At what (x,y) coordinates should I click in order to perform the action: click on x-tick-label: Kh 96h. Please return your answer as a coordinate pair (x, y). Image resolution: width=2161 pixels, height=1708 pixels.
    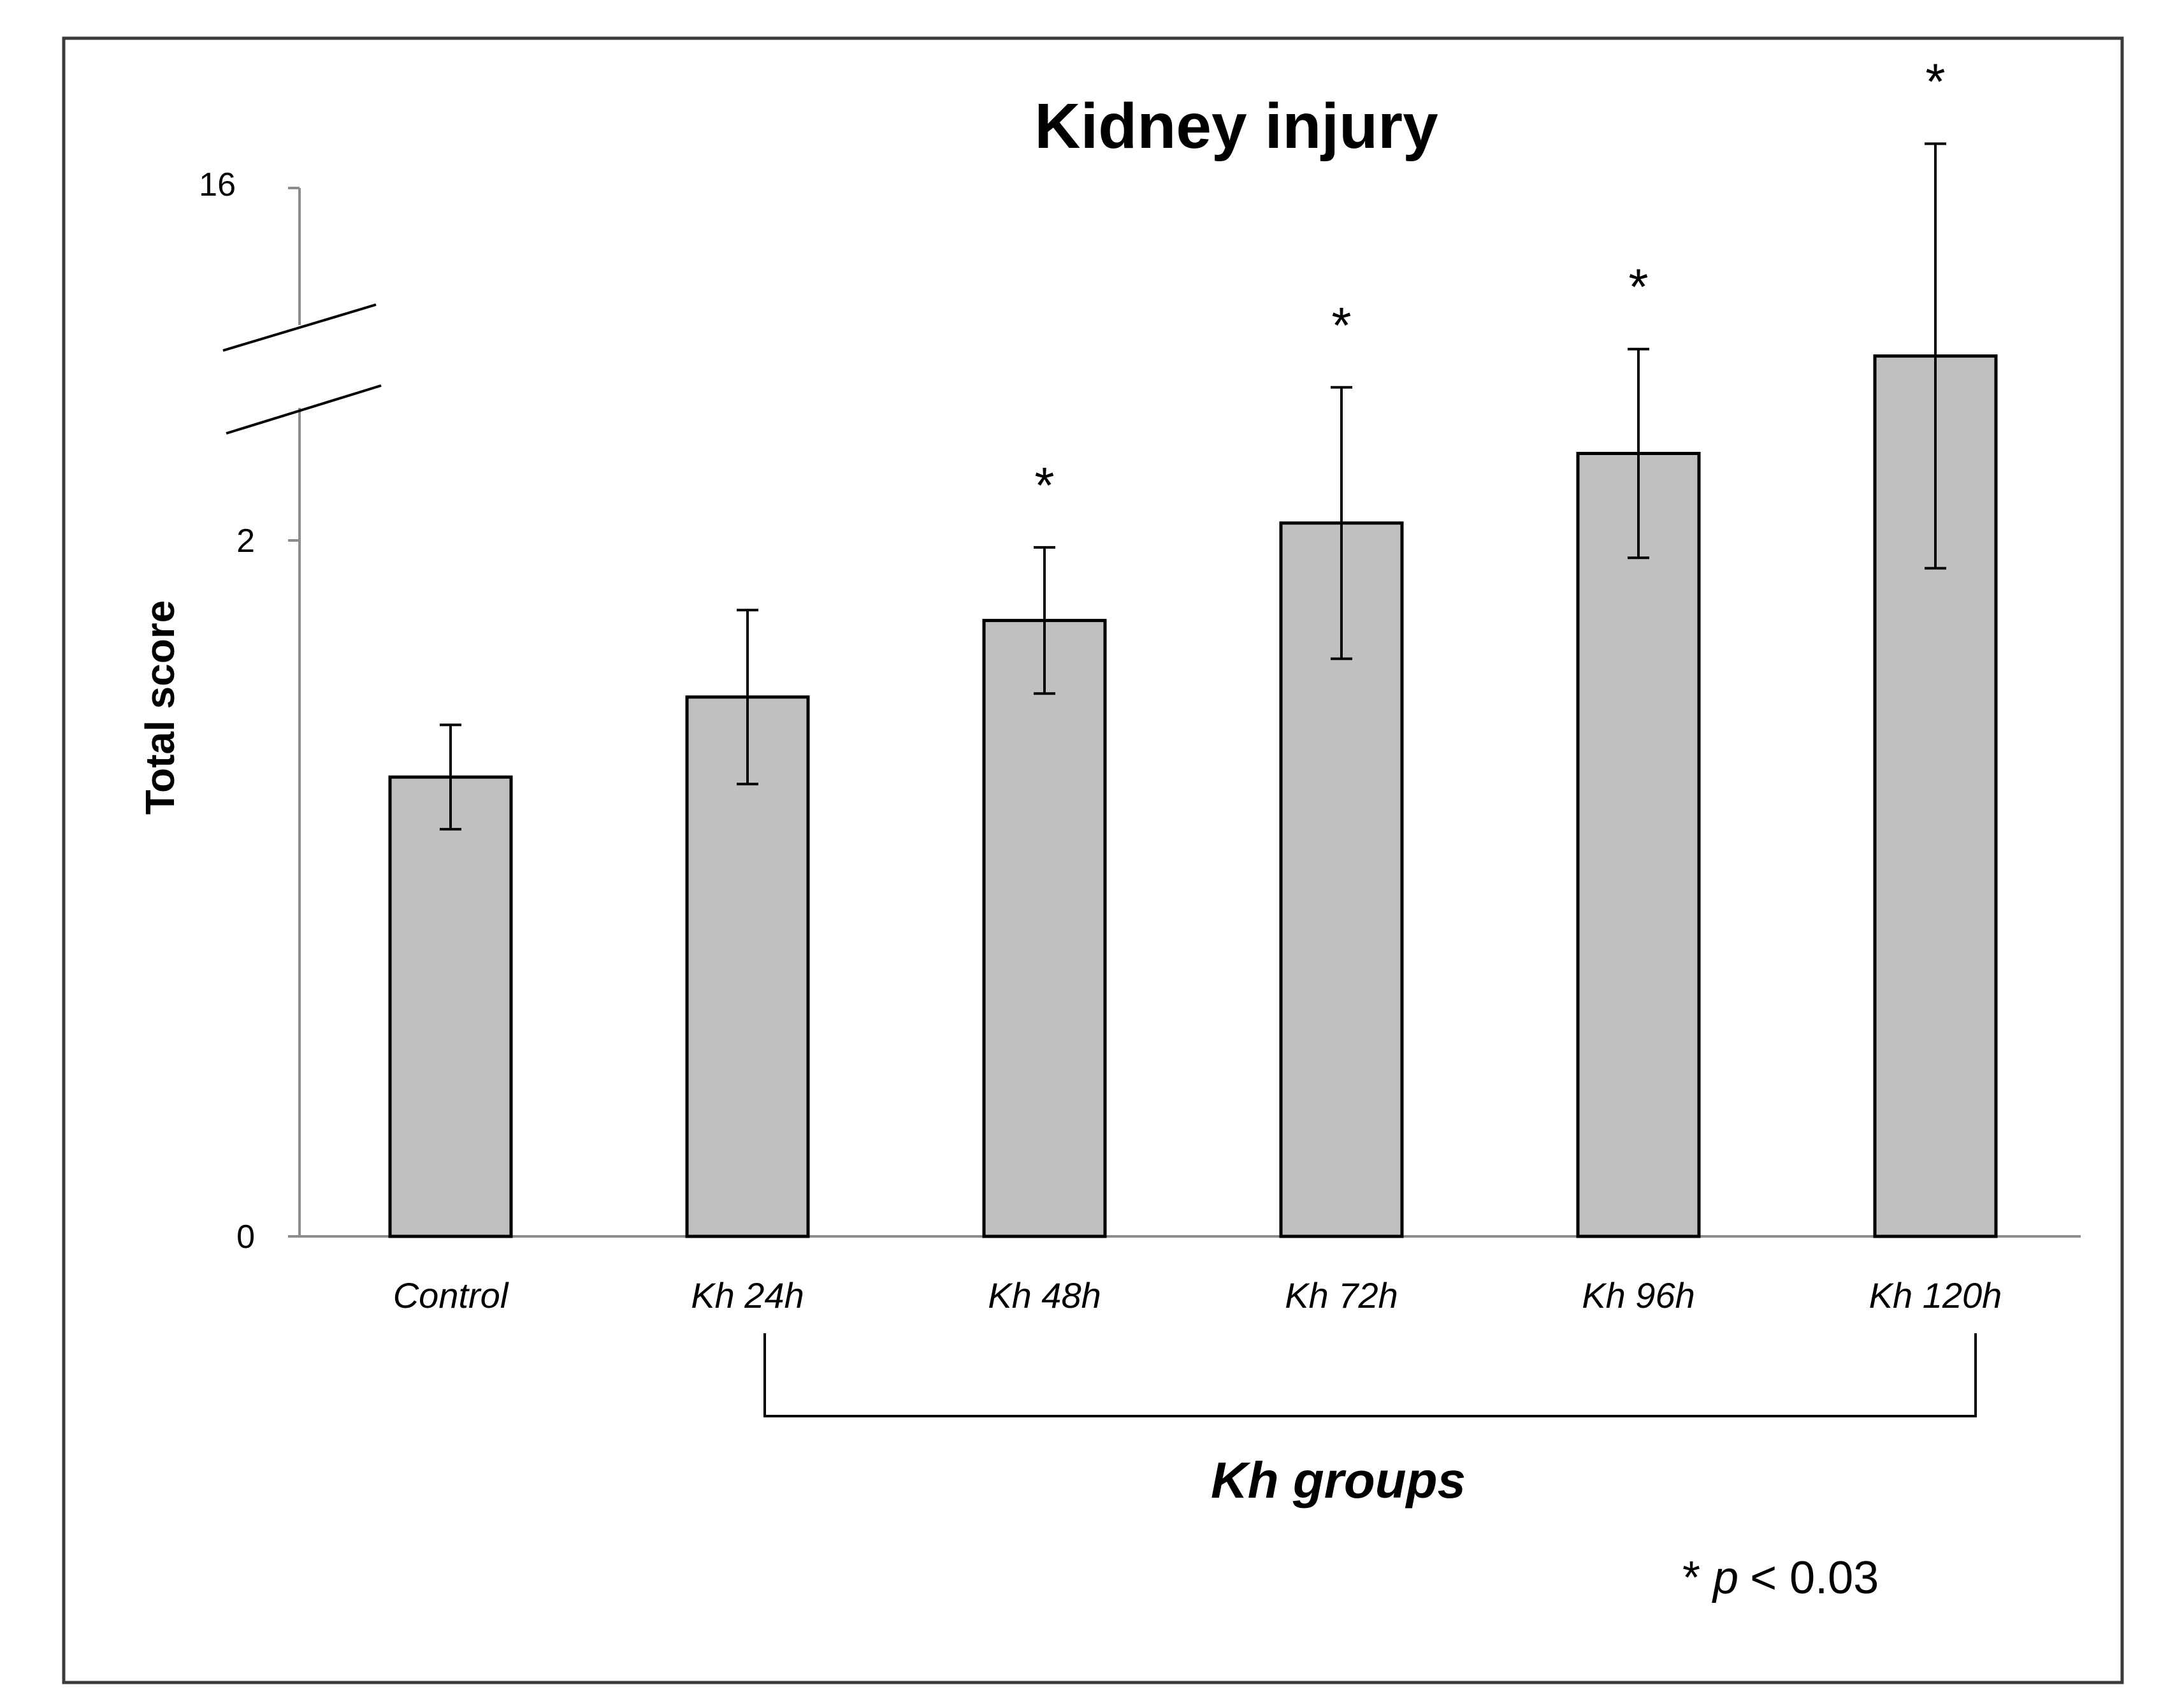
    Looking at the image, I should click on (1638, 1295).